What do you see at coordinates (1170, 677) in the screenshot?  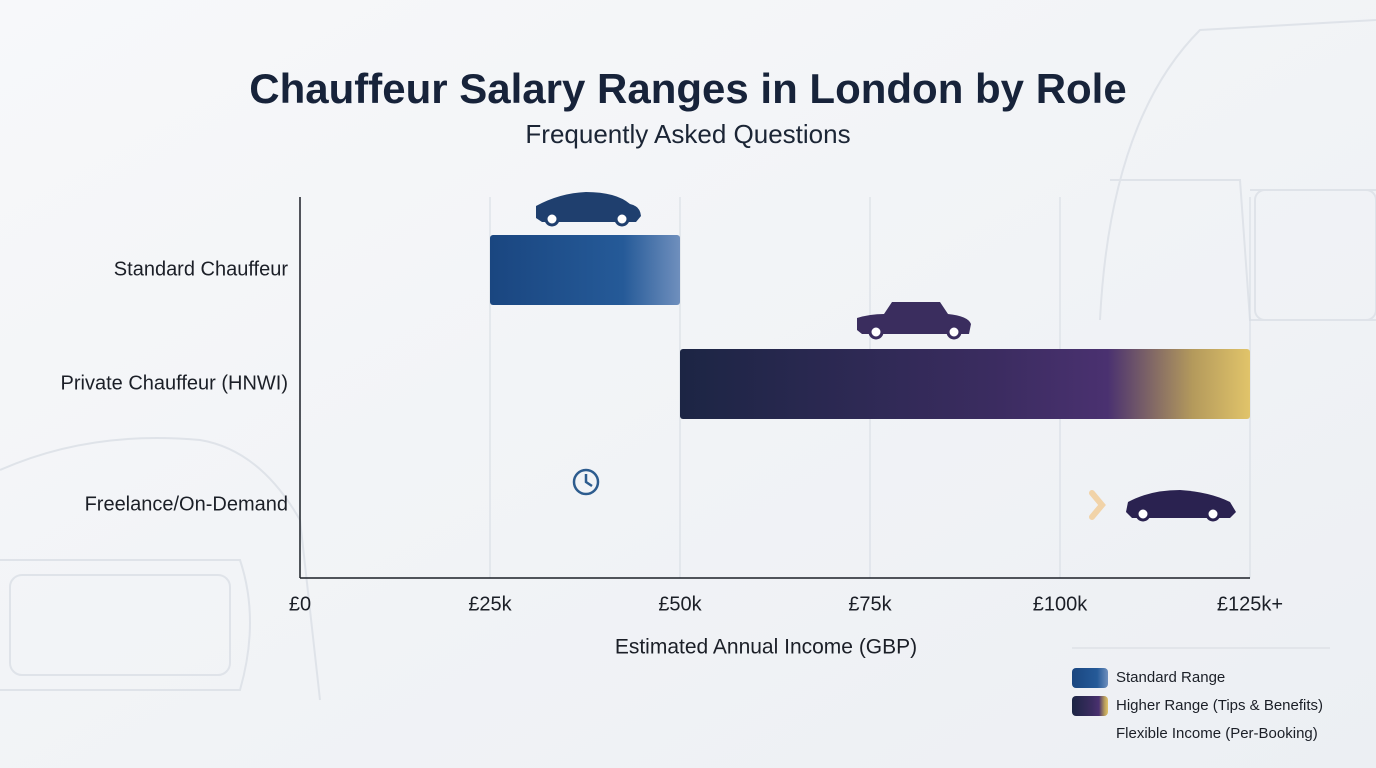 I see `legend-label: Standard Range` at bounding box center [1170, 677].